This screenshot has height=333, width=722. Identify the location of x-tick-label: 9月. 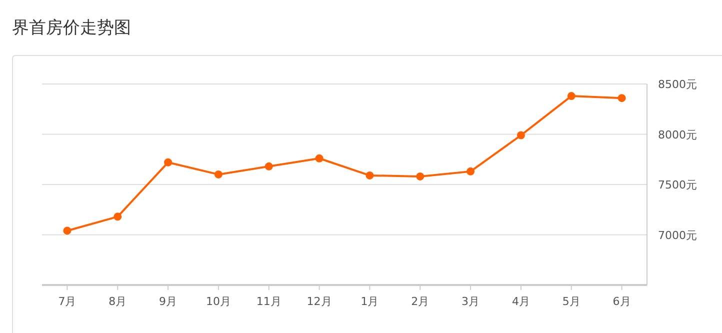
(168, 301).